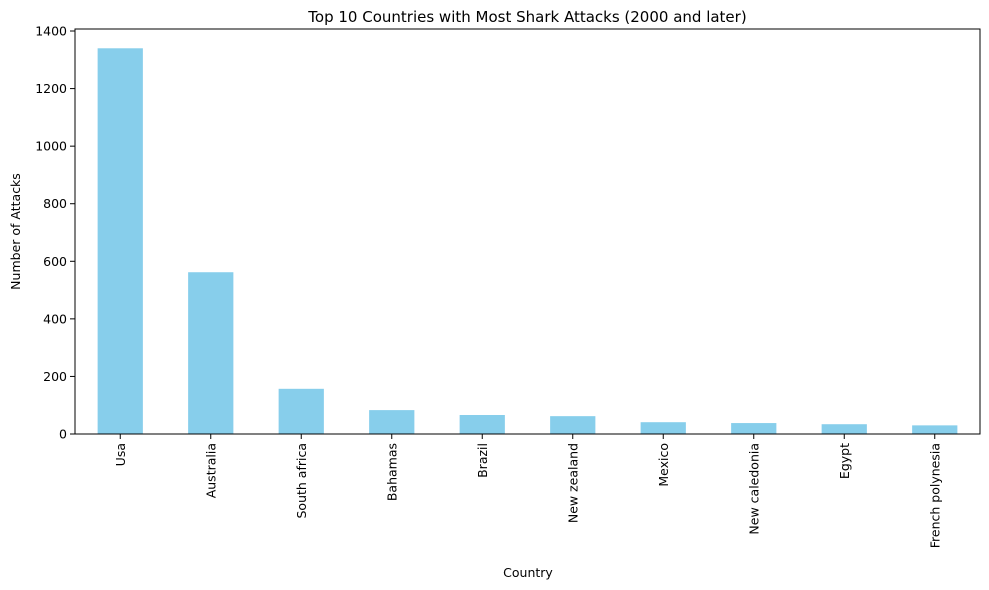 The image size is (989, 590). I want to click on x-tick-label: Egypt, so click(844, 461).